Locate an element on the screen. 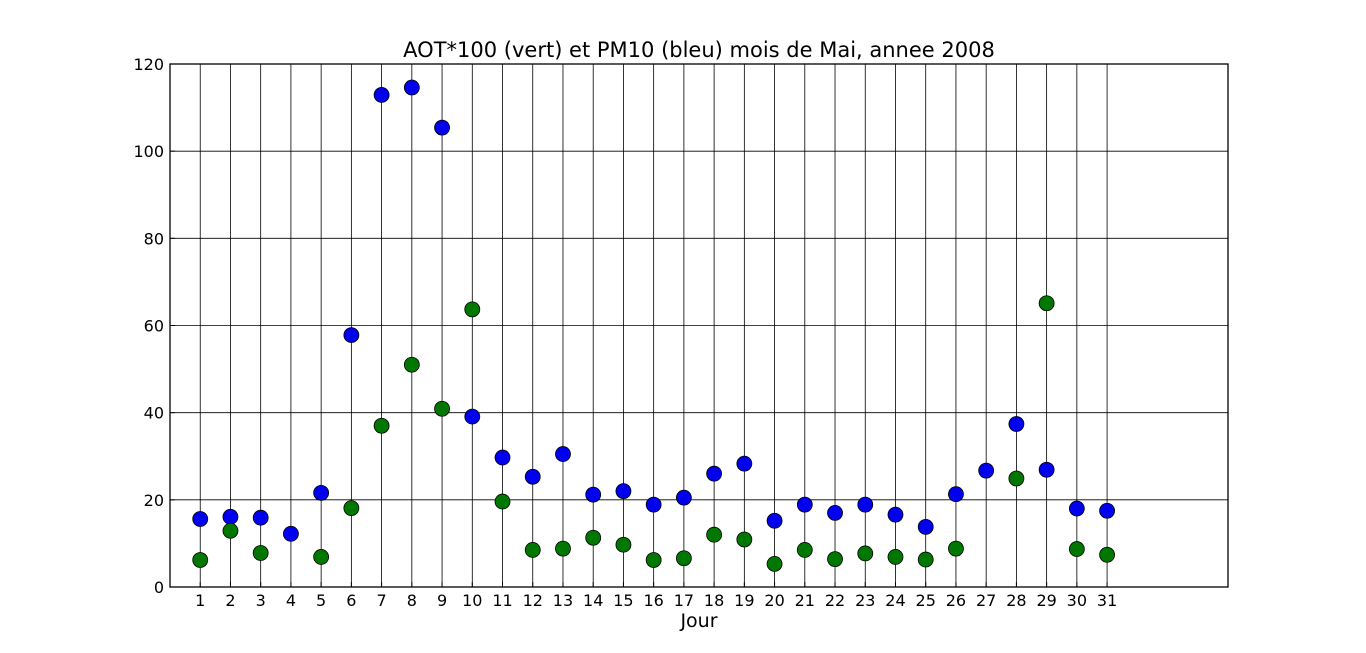 The height and width of the screenshot is (653, 1366). x-tick-label: 24 is located at coordinates (895, 600).